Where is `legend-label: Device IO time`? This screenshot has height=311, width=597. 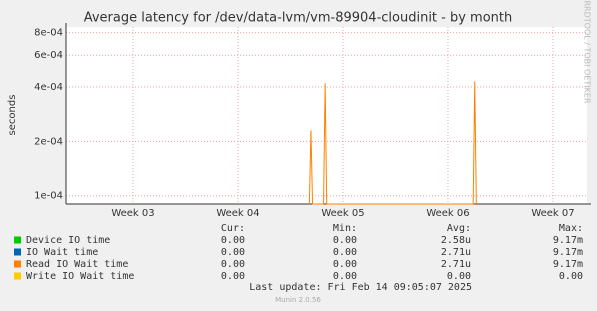 legend-label: Device IO time is located at coordinates (68, 240).